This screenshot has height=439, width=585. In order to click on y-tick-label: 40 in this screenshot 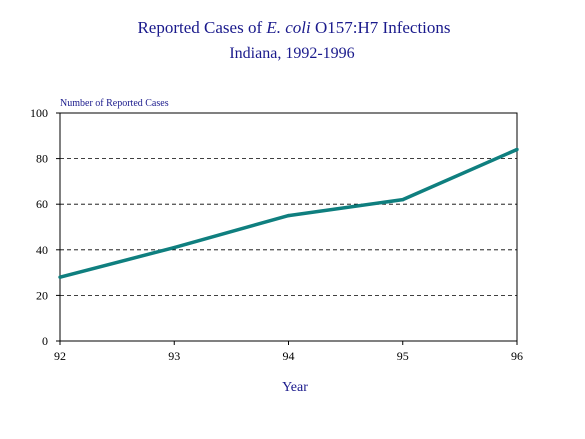, I will do `click(42, 250)`.